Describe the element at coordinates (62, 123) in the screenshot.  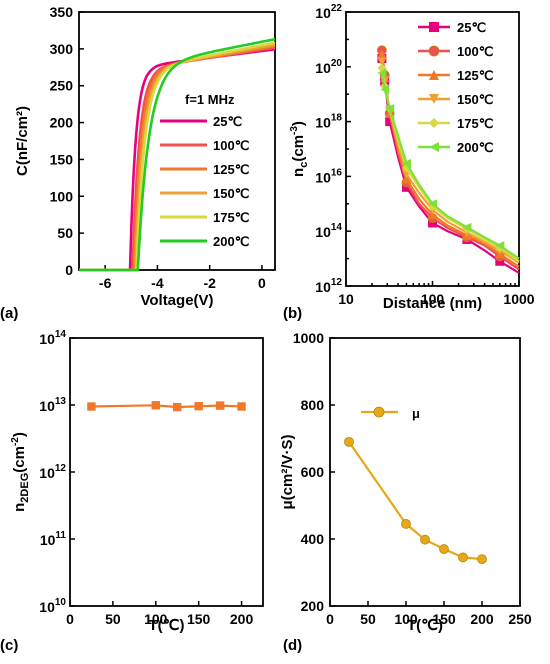
I see `panel-a-ytick-label: 200` at that location.